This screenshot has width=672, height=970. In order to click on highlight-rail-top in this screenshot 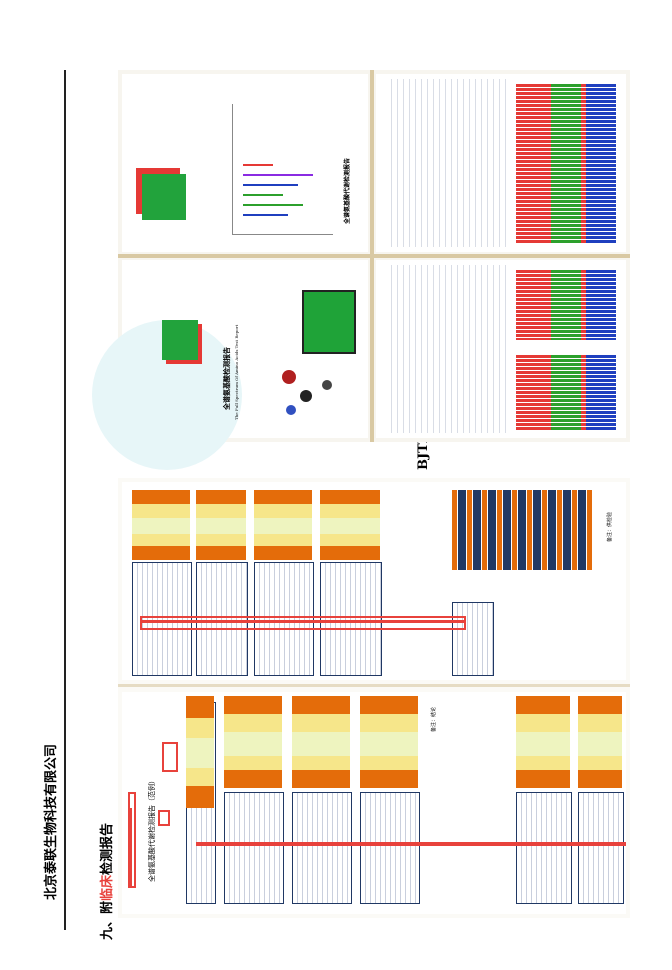, I will do `click(303, 621)`.